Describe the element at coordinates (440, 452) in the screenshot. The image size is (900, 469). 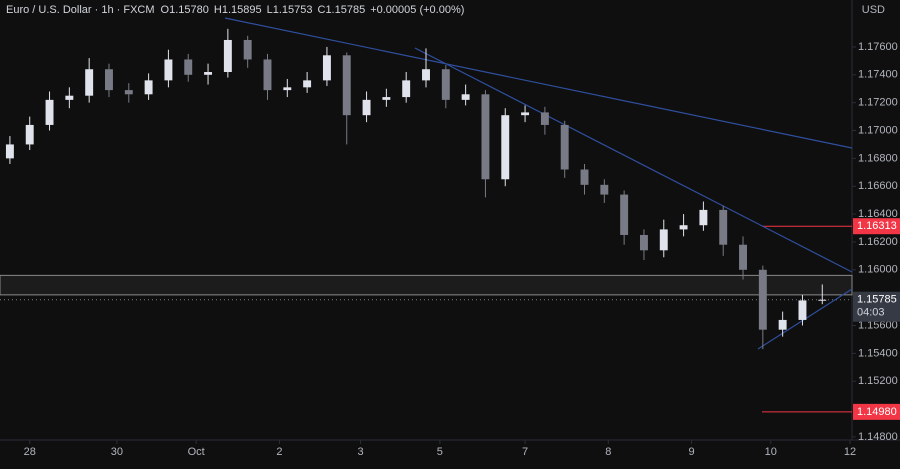
I see `x-tick-label: 5` at that location.